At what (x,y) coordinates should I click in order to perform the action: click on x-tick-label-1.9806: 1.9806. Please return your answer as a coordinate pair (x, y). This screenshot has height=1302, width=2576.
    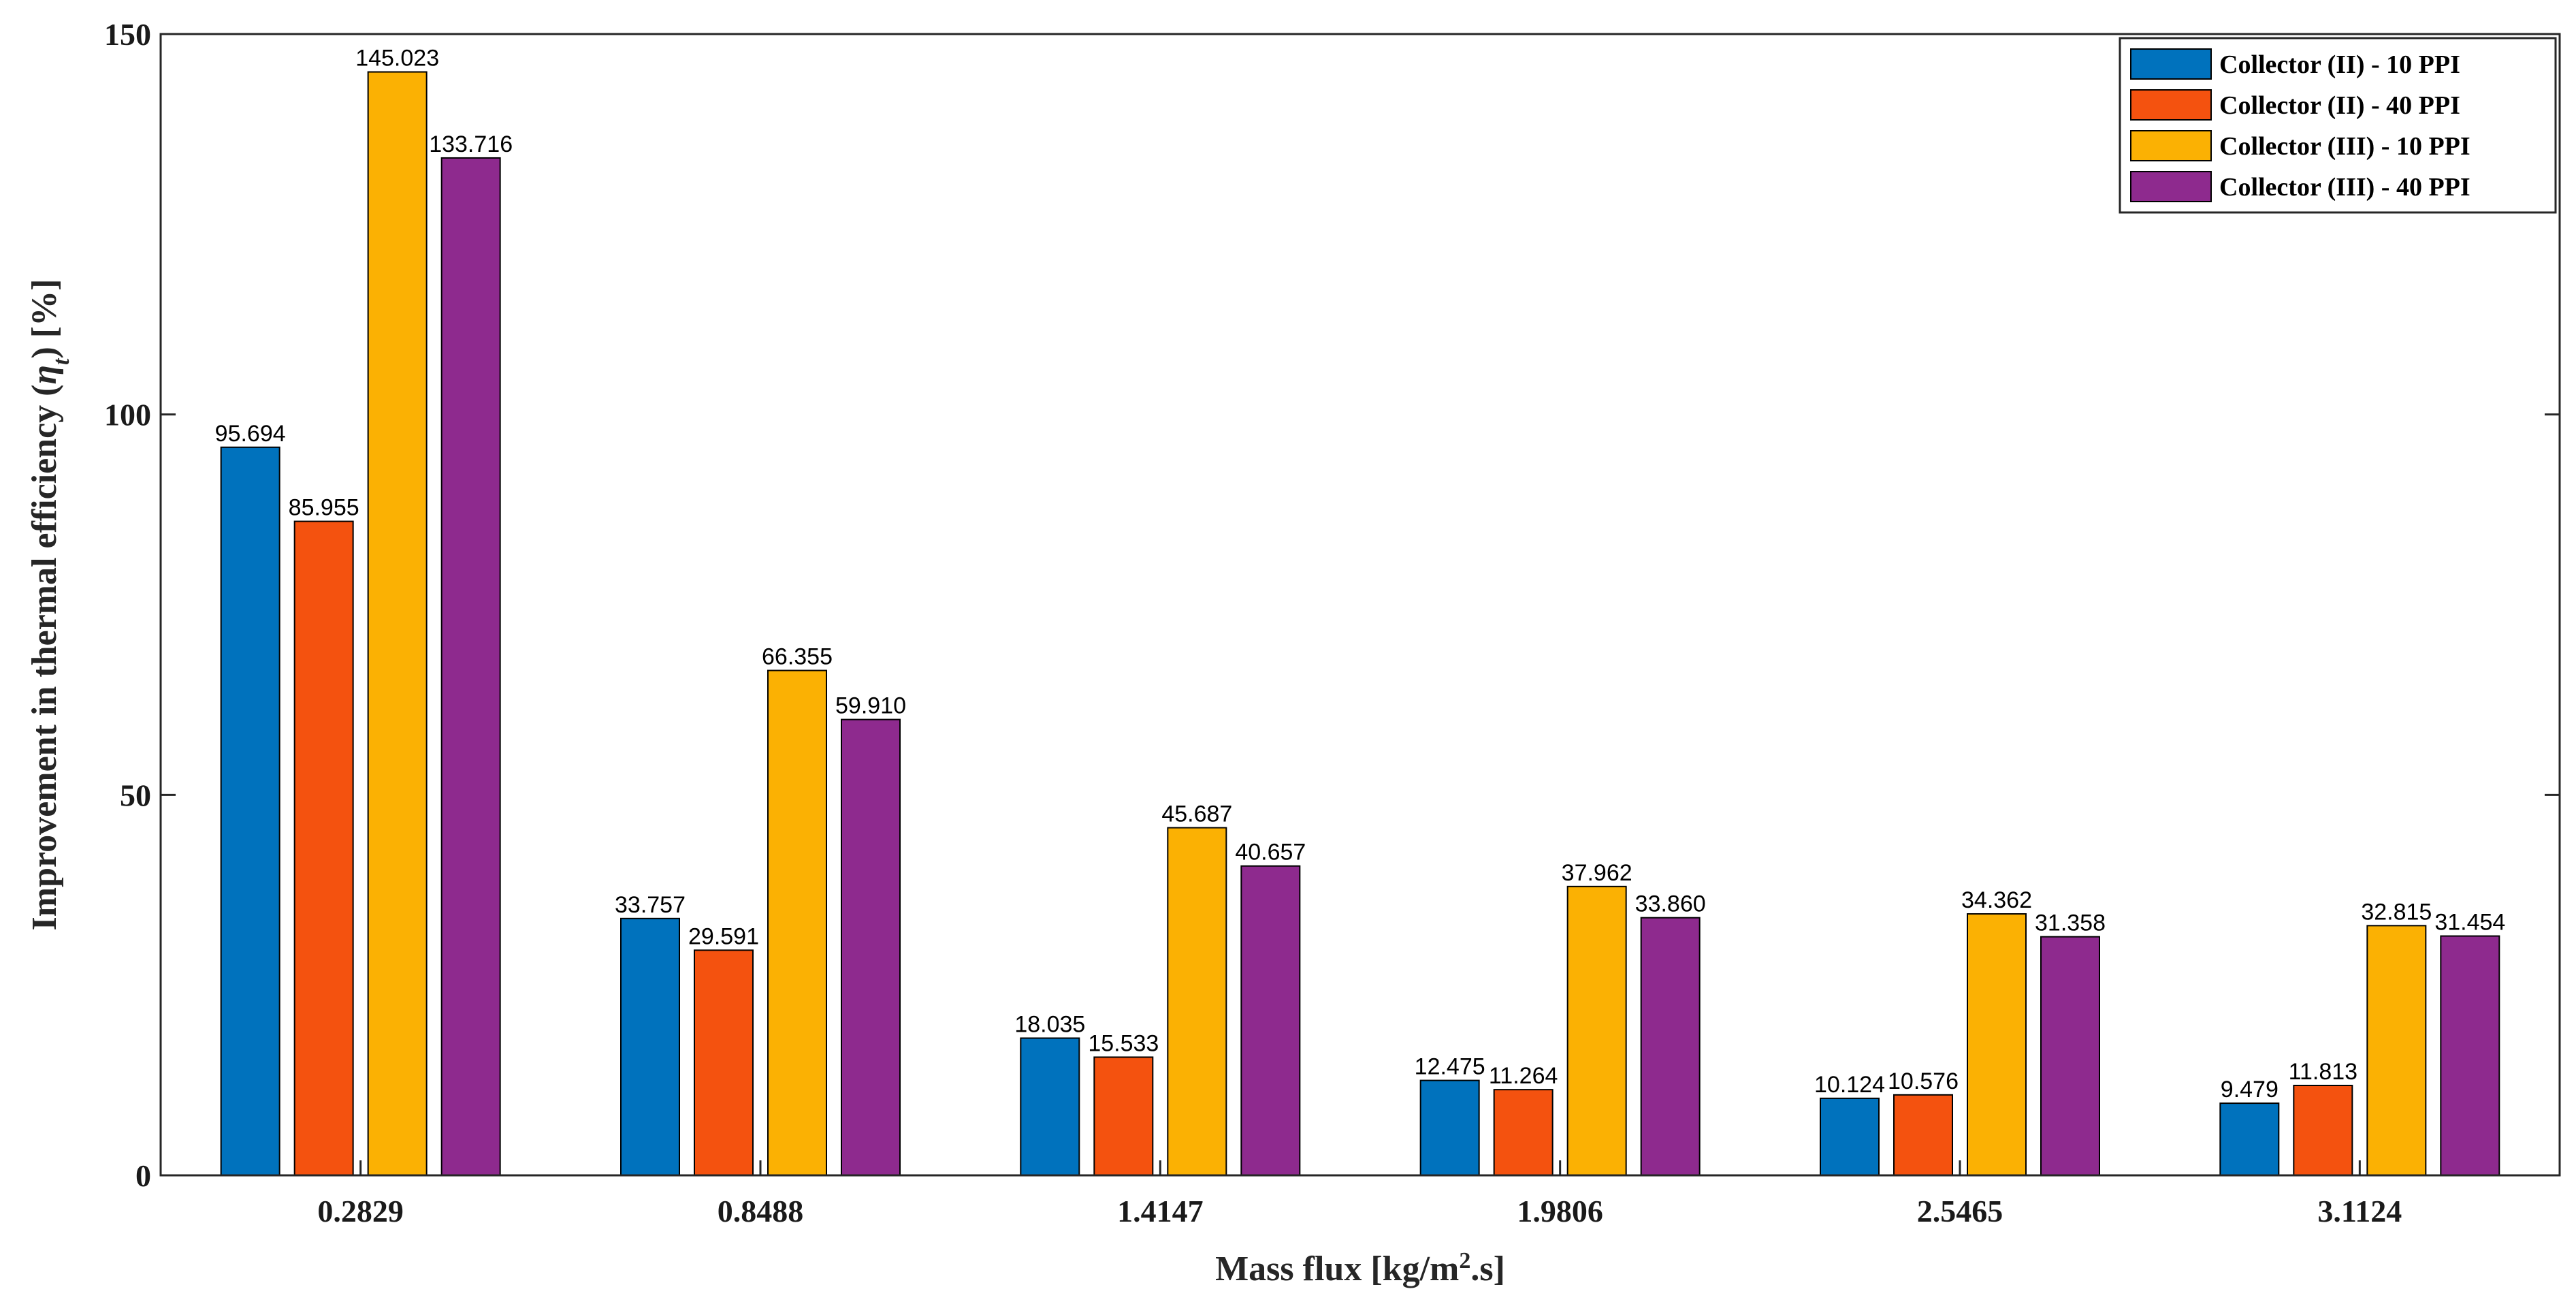
    Looking at the image, I should click on (1560, 1211).